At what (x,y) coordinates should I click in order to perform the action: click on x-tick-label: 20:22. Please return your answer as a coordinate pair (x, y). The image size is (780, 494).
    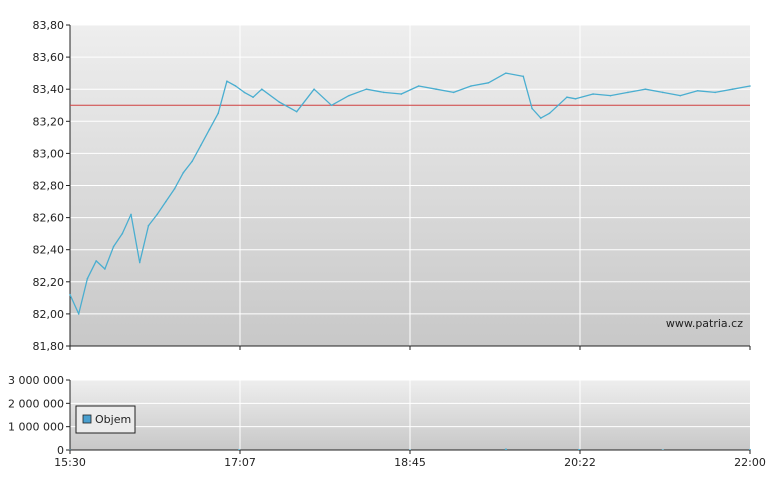
    Looking at the image, I should click on (580, 462).